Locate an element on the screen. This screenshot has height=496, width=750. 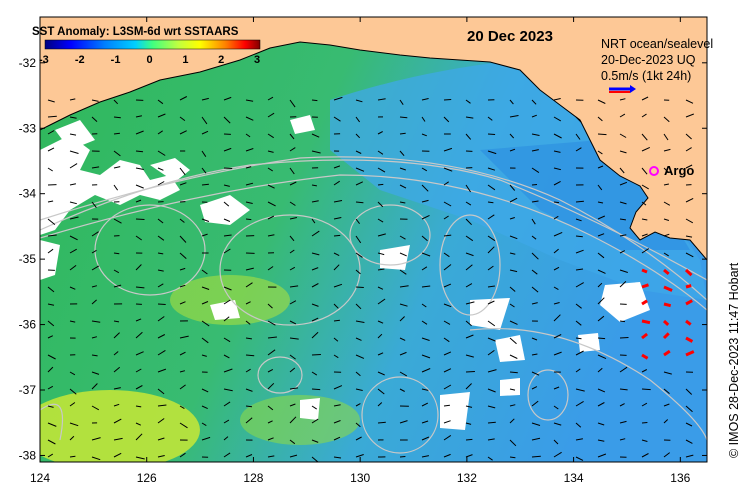
y-tick-label: -35 is located at coordinates (28, 259).